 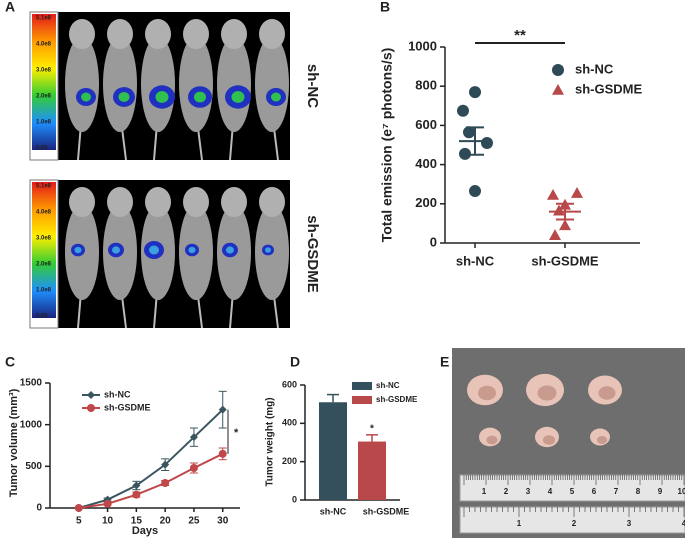 What do you see at coordinates (609, 88) in the screenshot?
I see `legend-label: sh-GSDME` at bounding box center [609, 88].